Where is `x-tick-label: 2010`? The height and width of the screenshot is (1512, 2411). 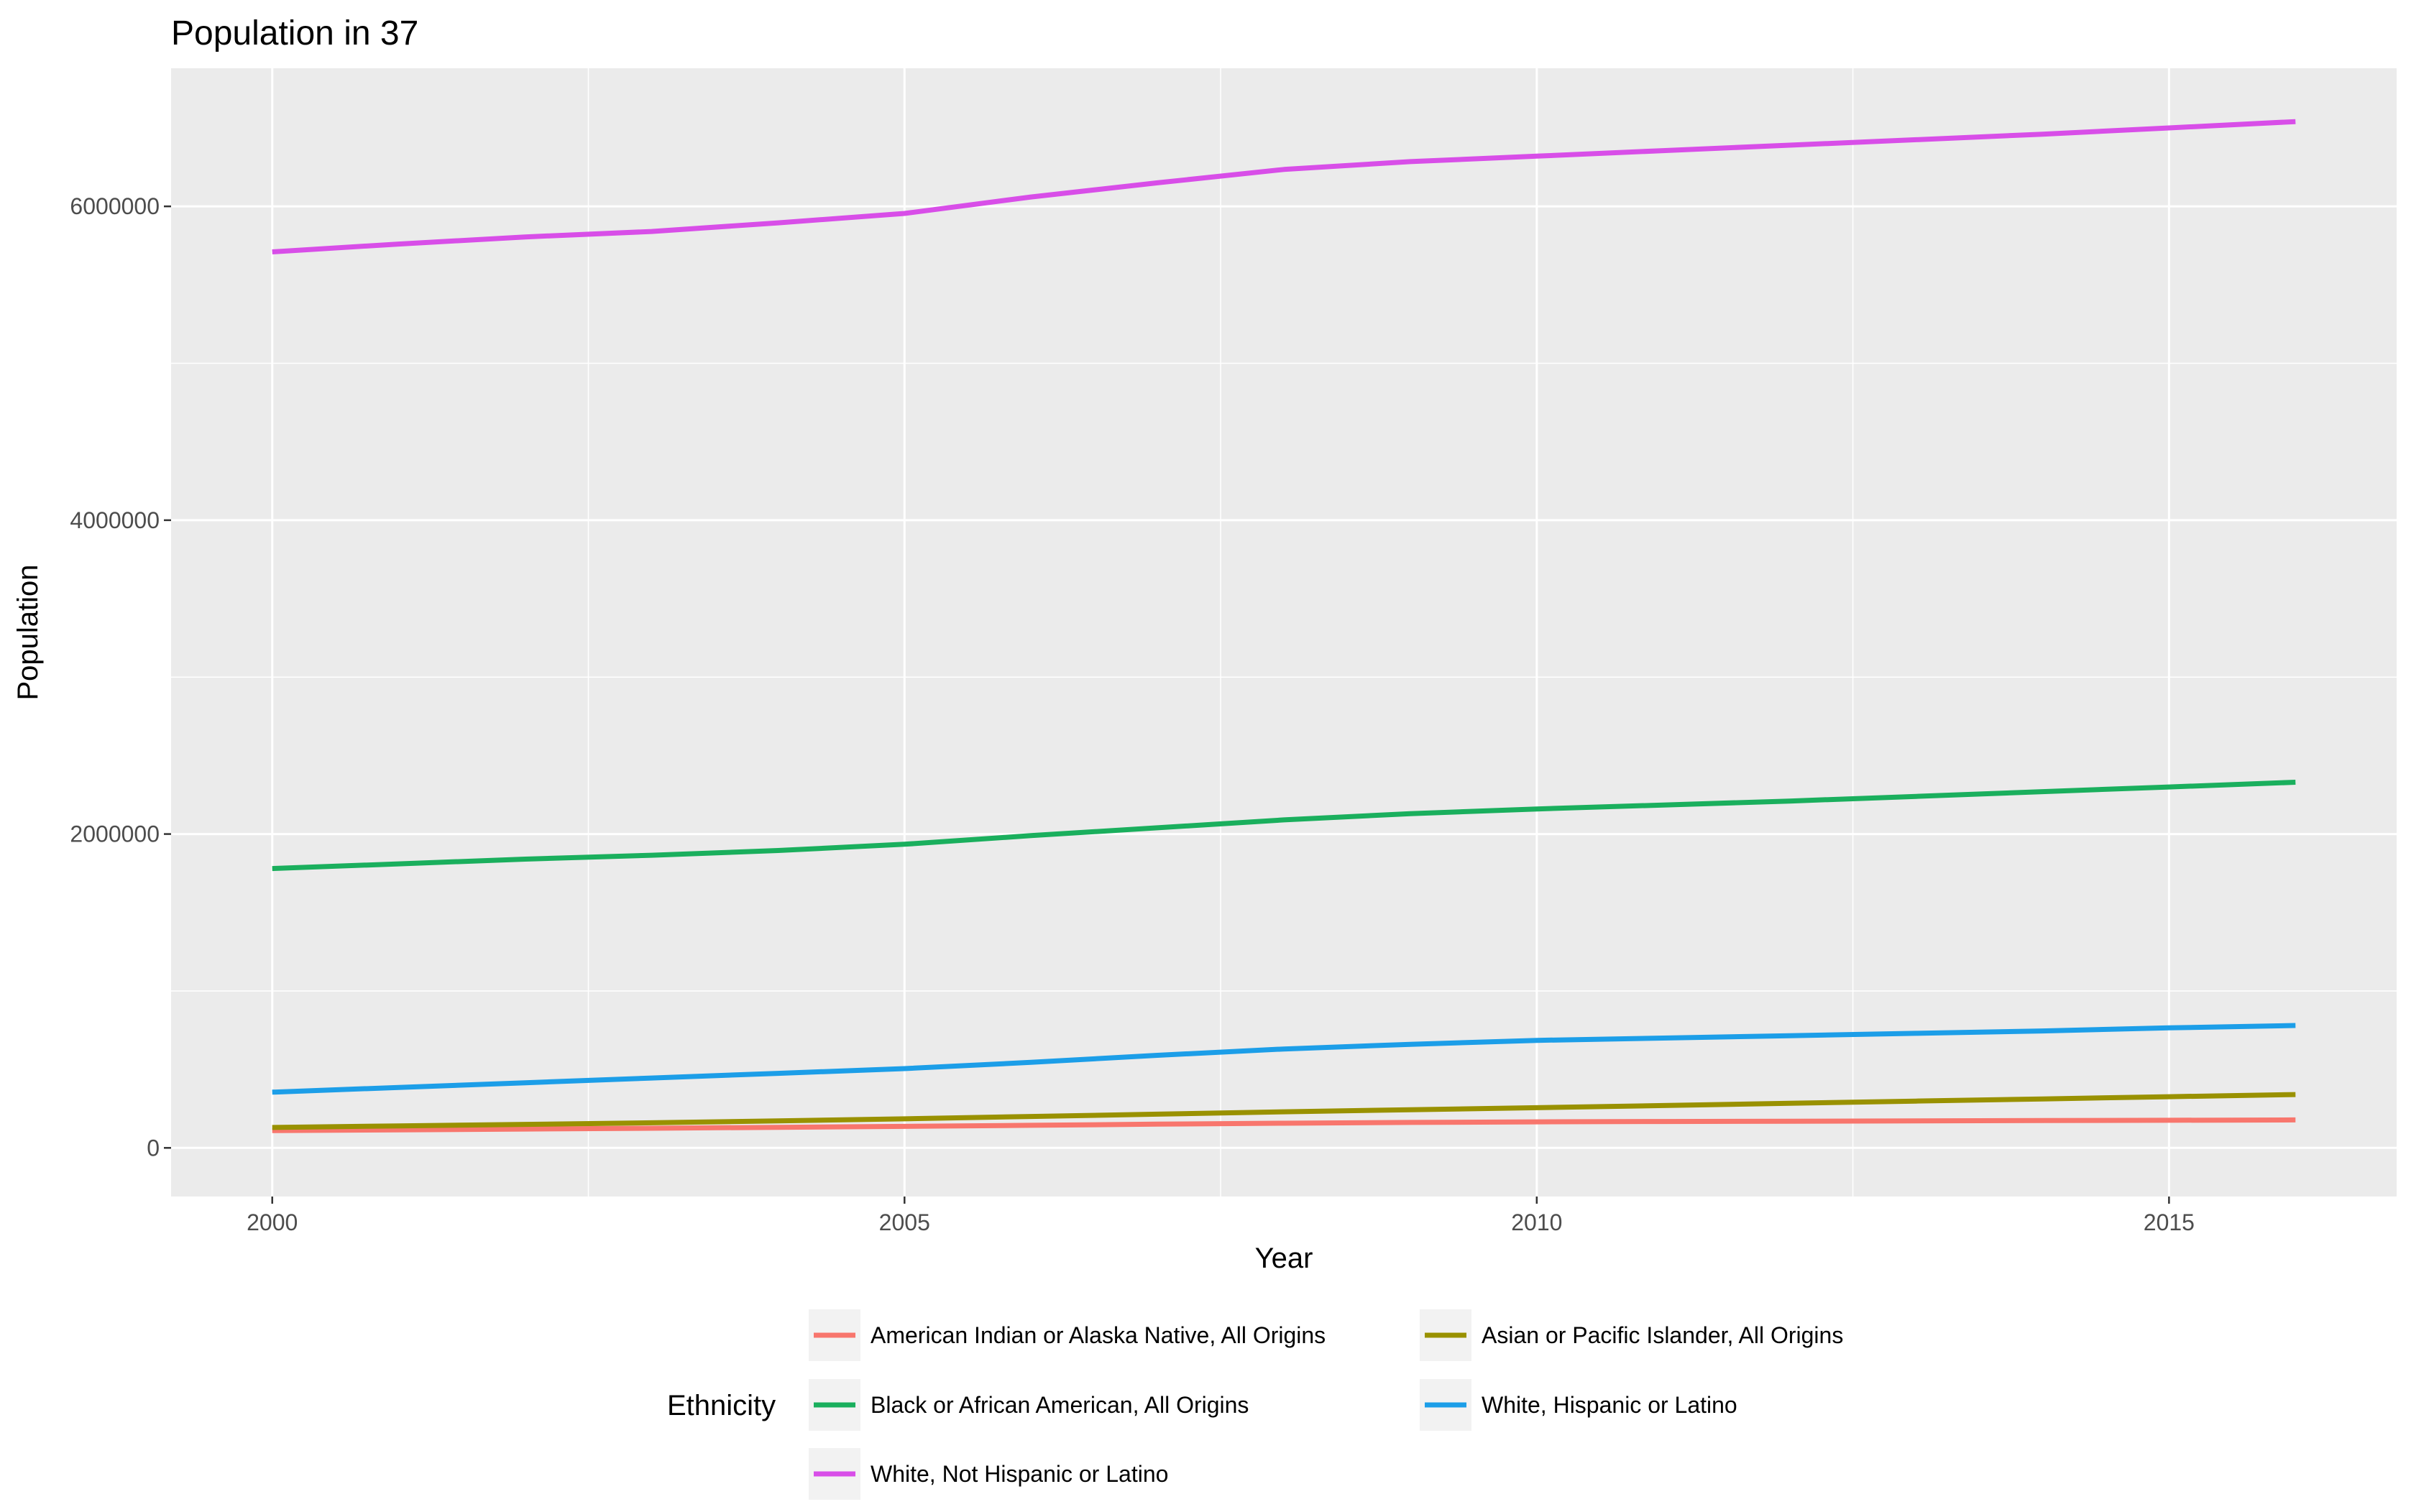
x-tick-label: 2010 is located at coordinates (1536, 1222).